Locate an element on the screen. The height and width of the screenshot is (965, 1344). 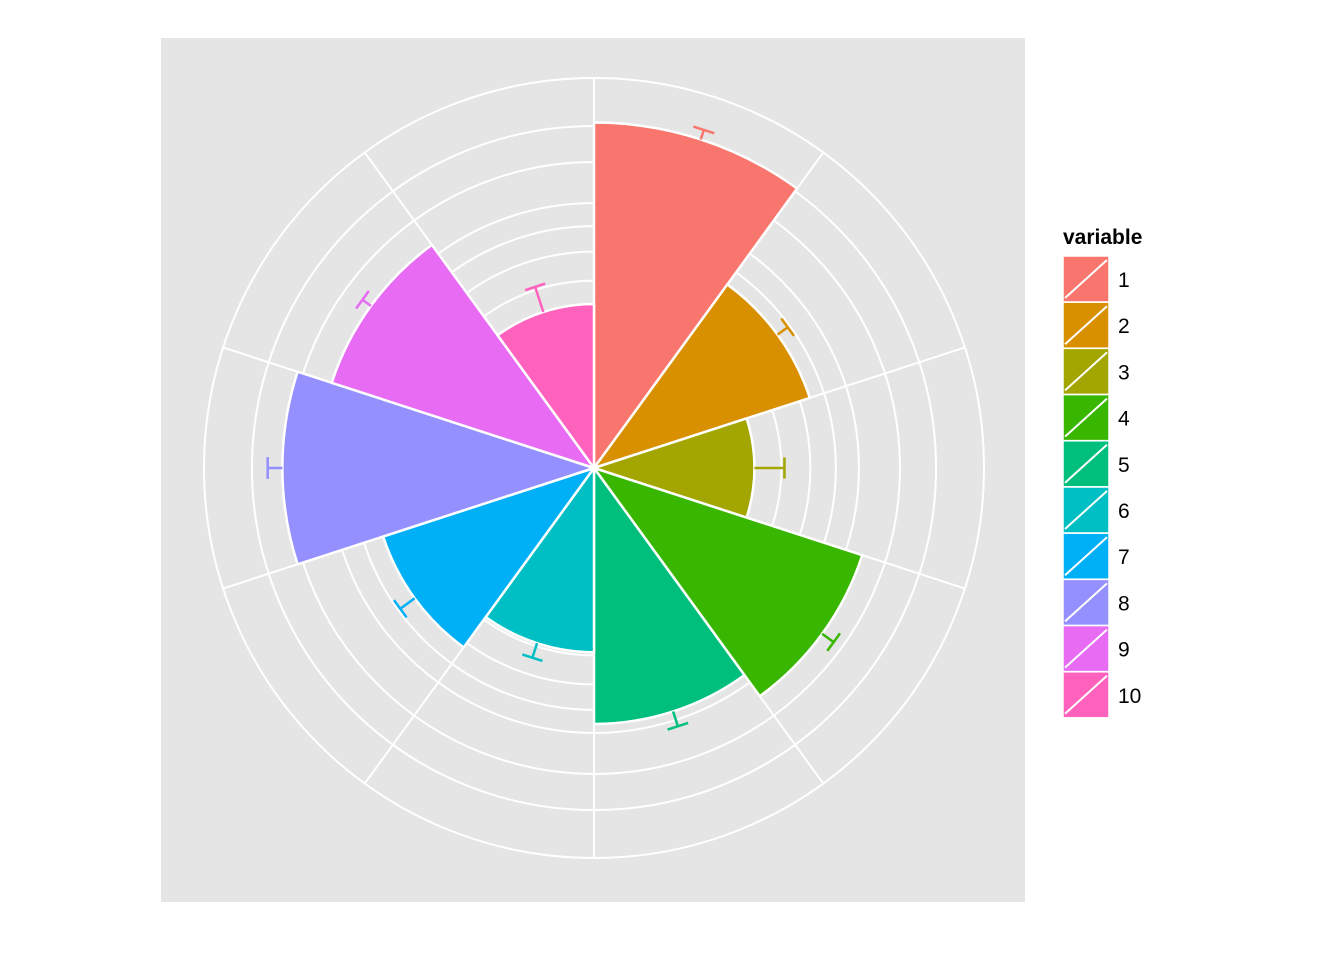
legend-label-7: 7 is located at coordinates (1124, 557).